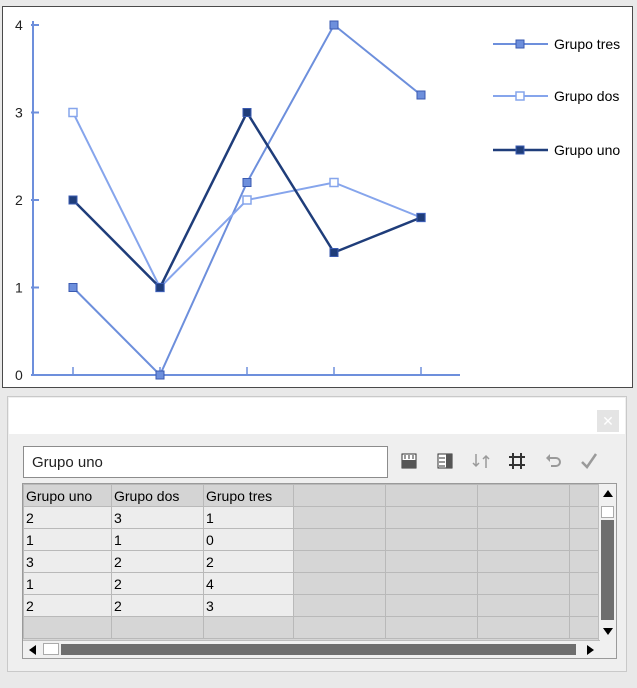 Image resolution: width=637 pixels, height=688 pixels. I want to click on legend-label: Grupo uno, so click(587, 150).